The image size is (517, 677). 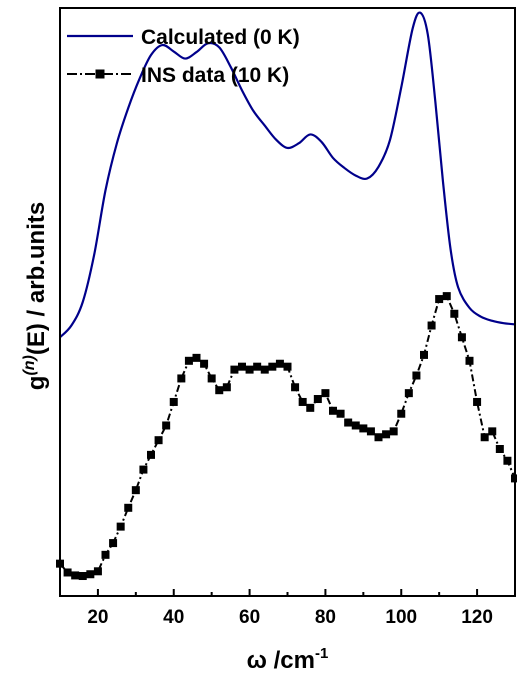 I want to click on legend-label-ins: INS data (10 K), so click(x=215, y=75).